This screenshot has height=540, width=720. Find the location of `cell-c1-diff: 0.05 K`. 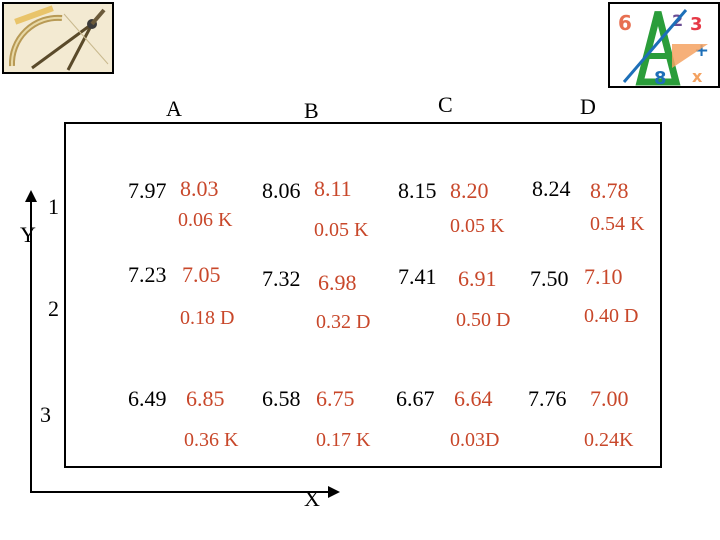

cell-c1-diff: 0.05 K is located at coordinates (477, 226).